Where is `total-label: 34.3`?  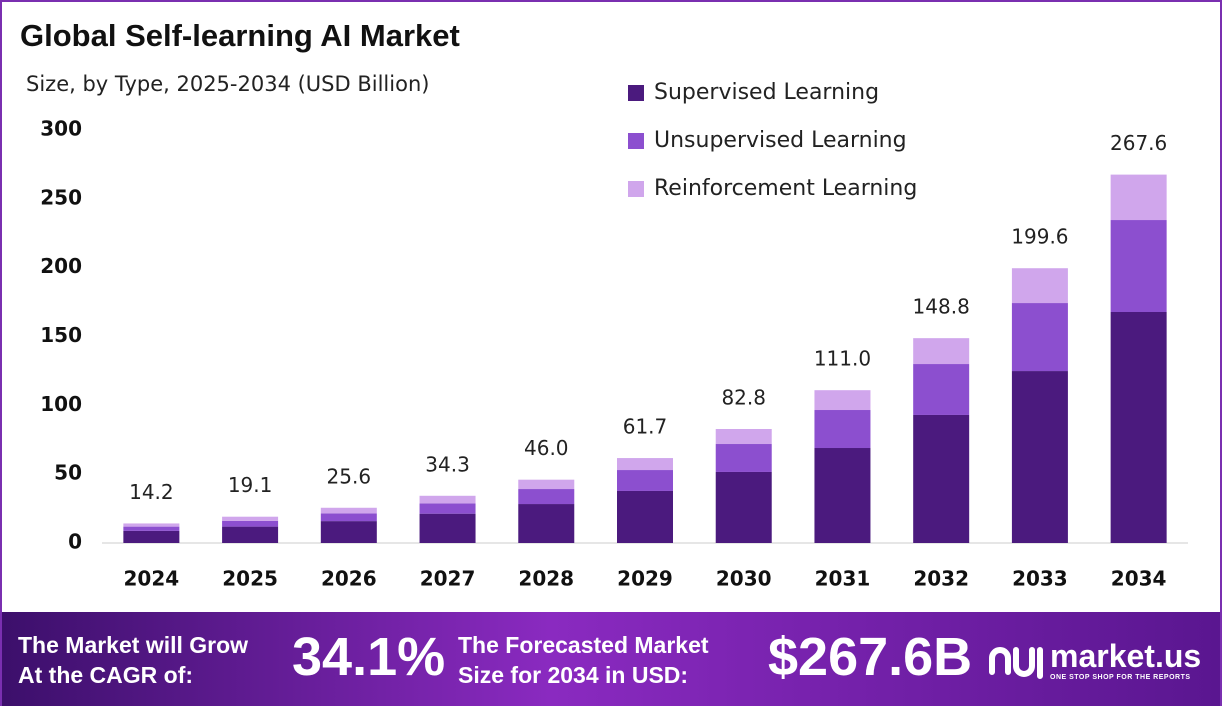
total-label: 34.3 is located at coordinates (447, 464).